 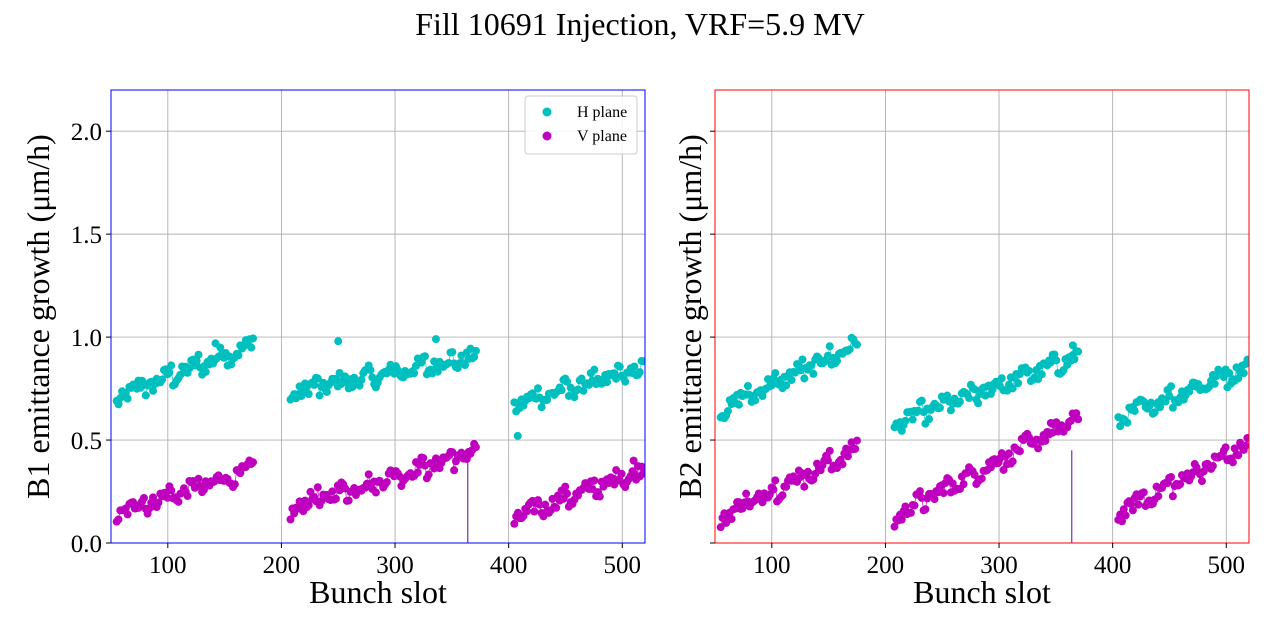 I want to click on x-tick-label: 200, so click(x=886, y=565).